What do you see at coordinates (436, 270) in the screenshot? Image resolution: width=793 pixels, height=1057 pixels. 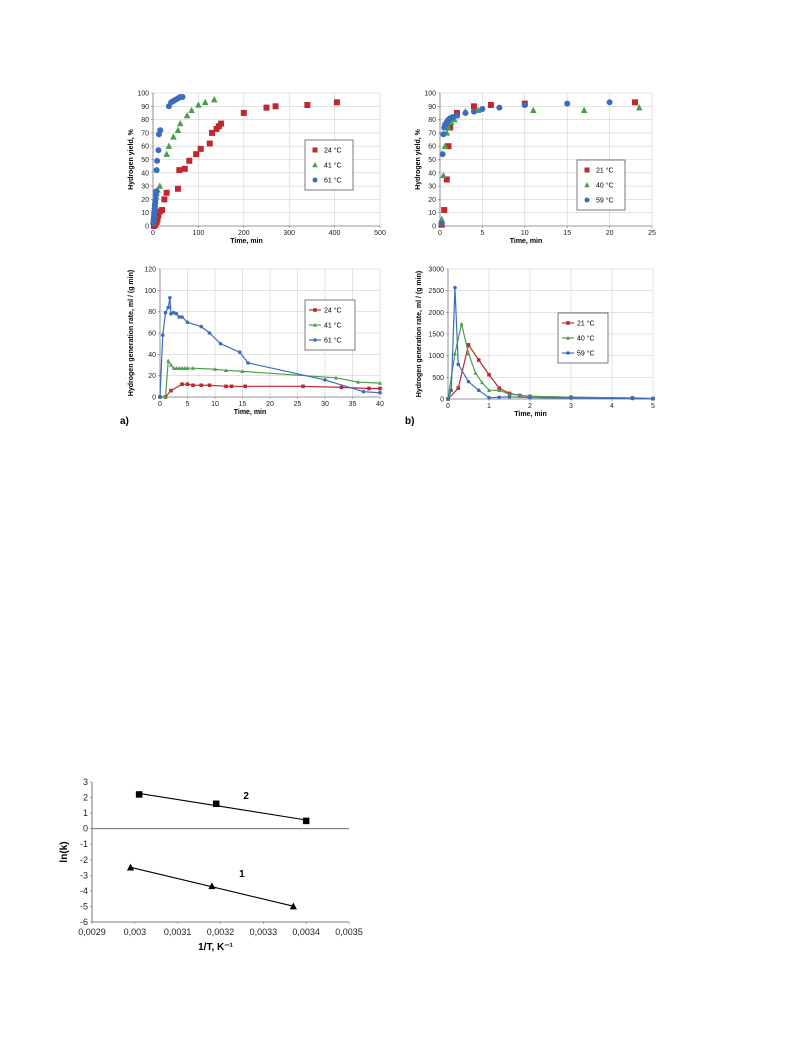 I see `y-tick-label: 3000` at bounding box center [436, 270].